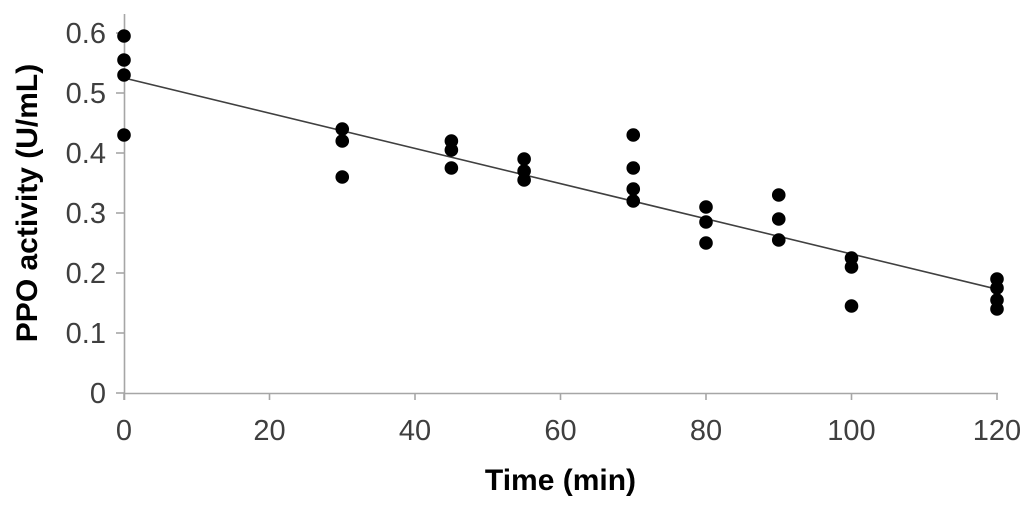 Image resolution: width=1024 pixels, height=511 pixels. I want to click on y-tick-label: 0.4, so click(86, 154).